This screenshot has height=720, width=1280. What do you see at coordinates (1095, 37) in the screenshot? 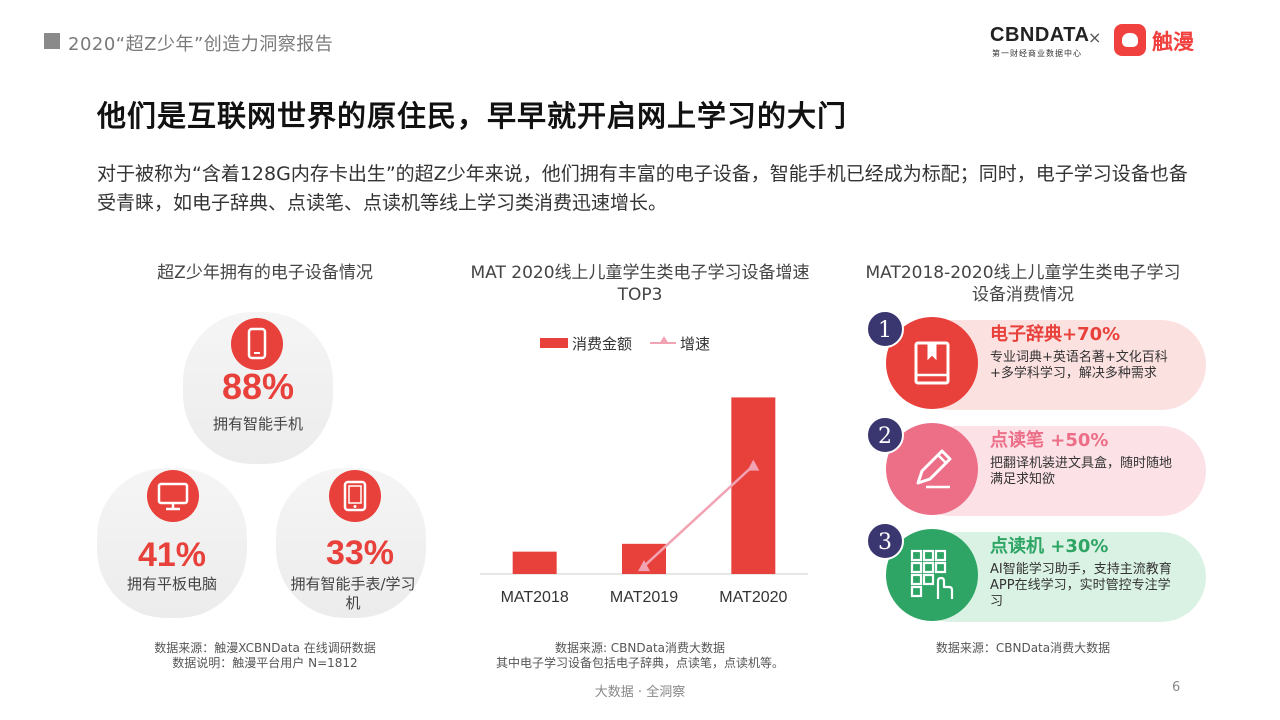
I see `cross-symbol: ×` at bounding box center [1095, 37].